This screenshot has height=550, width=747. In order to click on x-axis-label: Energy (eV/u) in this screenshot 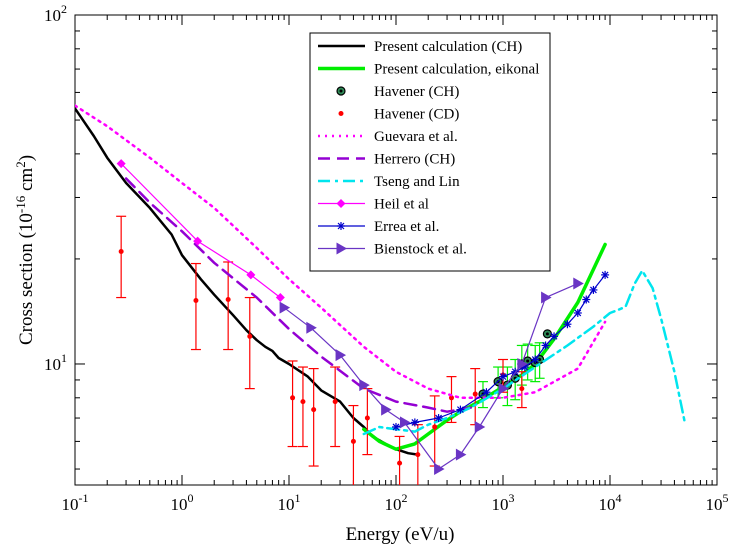, I will do `click(400, 534)`.